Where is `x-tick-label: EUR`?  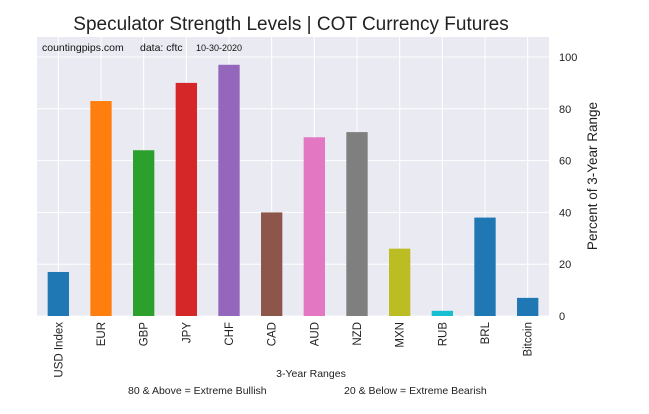 x-tick-label: EUR is located at coordinates (102, 334).